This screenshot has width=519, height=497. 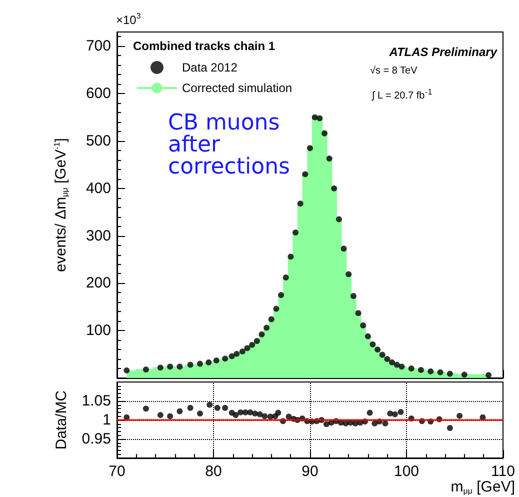 What do you see at coordinates (117, 471) in the screenshot?
I see `x-tick-label: 70` at bounding box center [117, 471].